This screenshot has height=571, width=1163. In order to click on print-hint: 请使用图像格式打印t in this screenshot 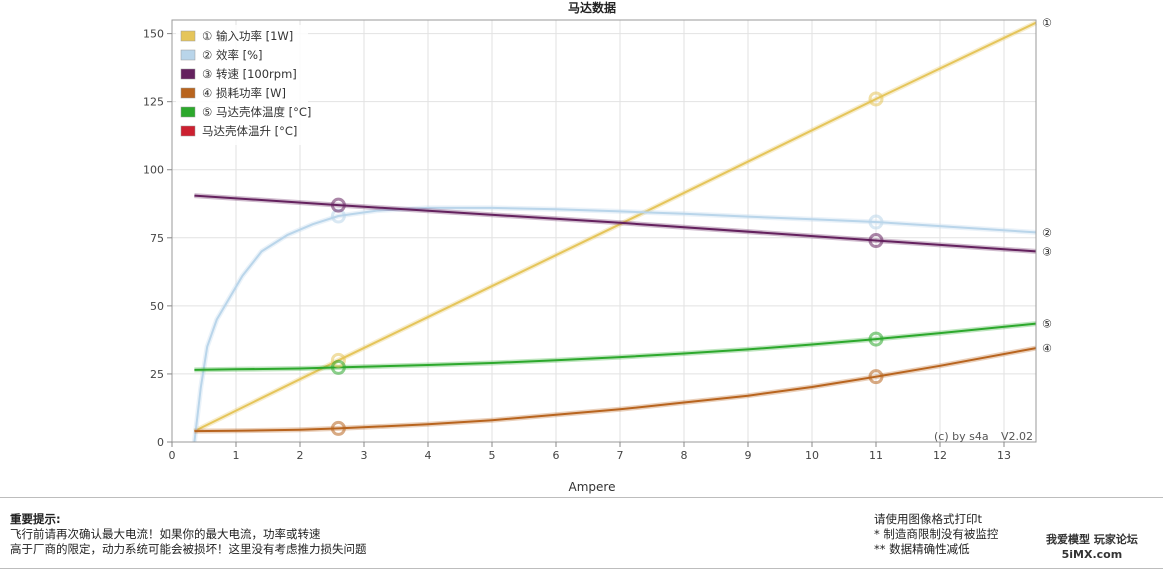, I will do `click(928, 519)`.